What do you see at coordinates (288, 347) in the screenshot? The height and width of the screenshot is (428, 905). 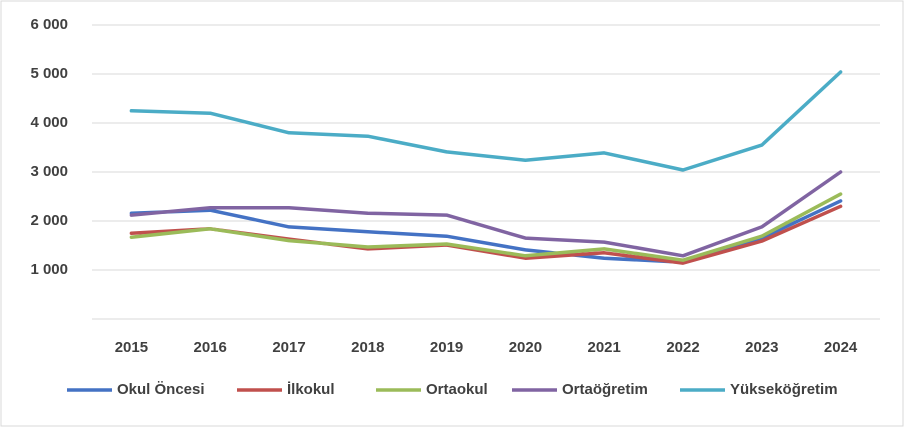 I see `x-tick-label: 2017` at bounding box center [288, 347].